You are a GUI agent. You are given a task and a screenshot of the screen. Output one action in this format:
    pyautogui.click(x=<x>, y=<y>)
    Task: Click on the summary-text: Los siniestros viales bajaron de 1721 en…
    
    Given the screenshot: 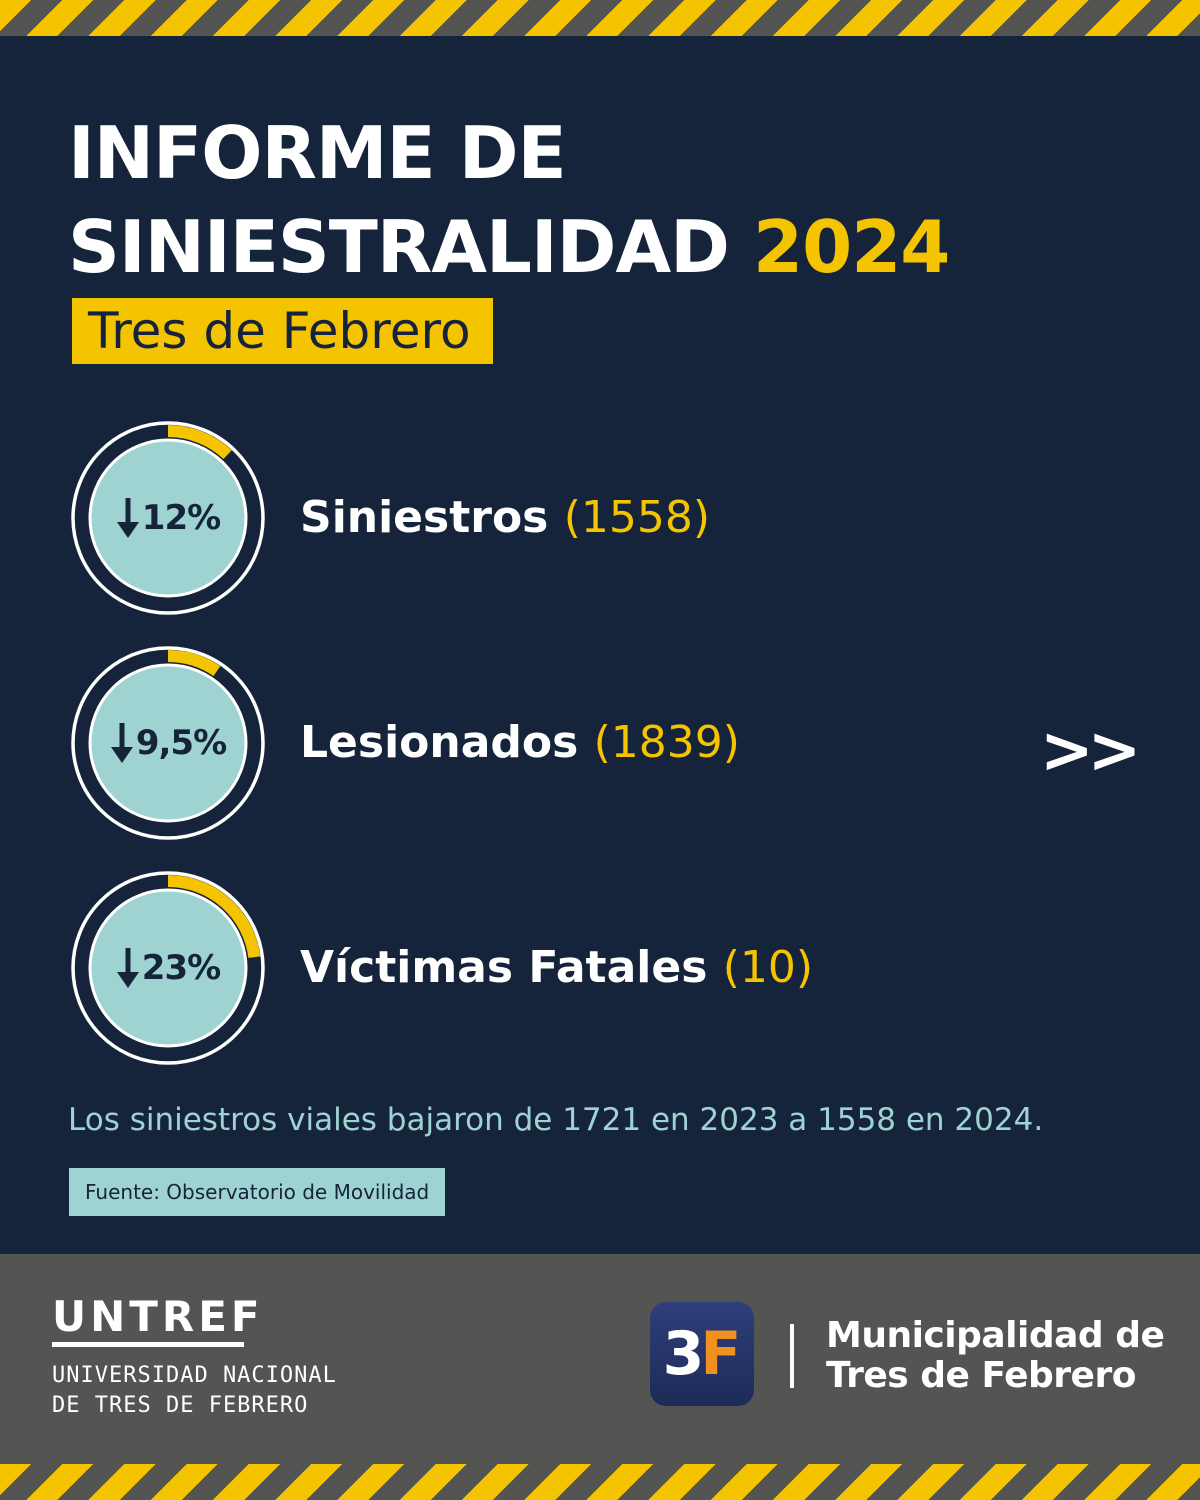 What is the action you would take?
    pyautogui.click(x=556, y=1120)
    